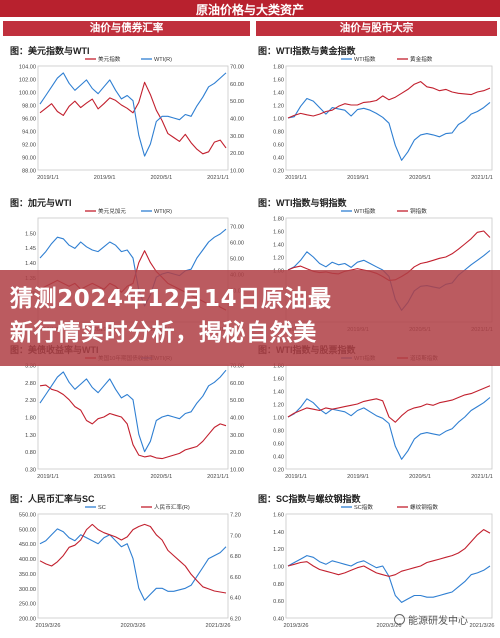 This screenshot has width=500, height=638. What do you see at coordinates (237, 85) in the screenshot?
I see `y-right-tick-label: 60.00` at bounding box center [237, 85].